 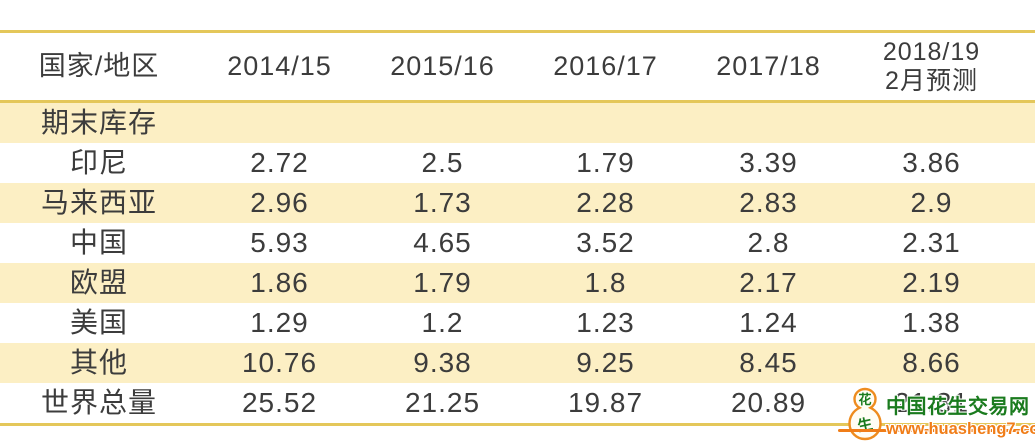 I want to click on cell-2018-19: 3.86, so click(x=931, y=162).